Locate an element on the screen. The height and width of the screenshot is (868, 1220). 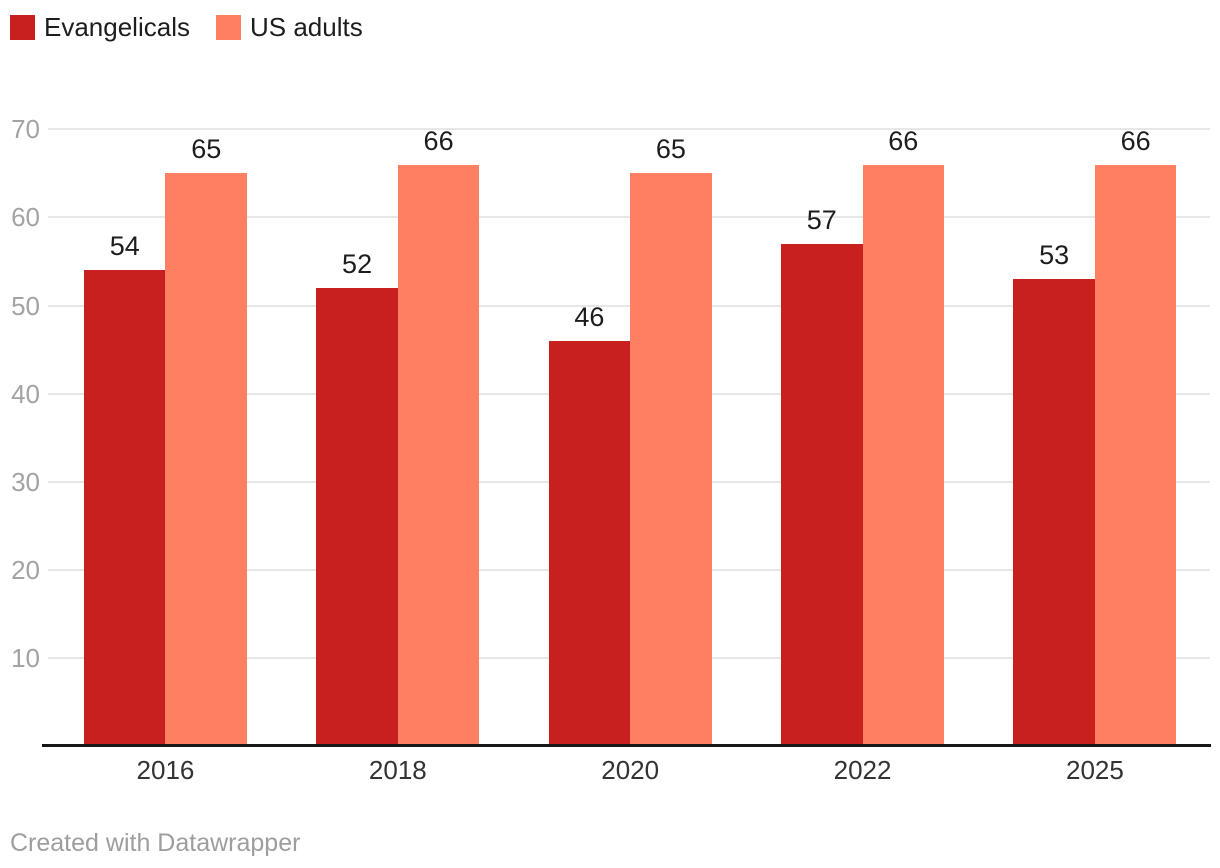
legend: Evangelicals US adults is located at coordinates (186, 27).